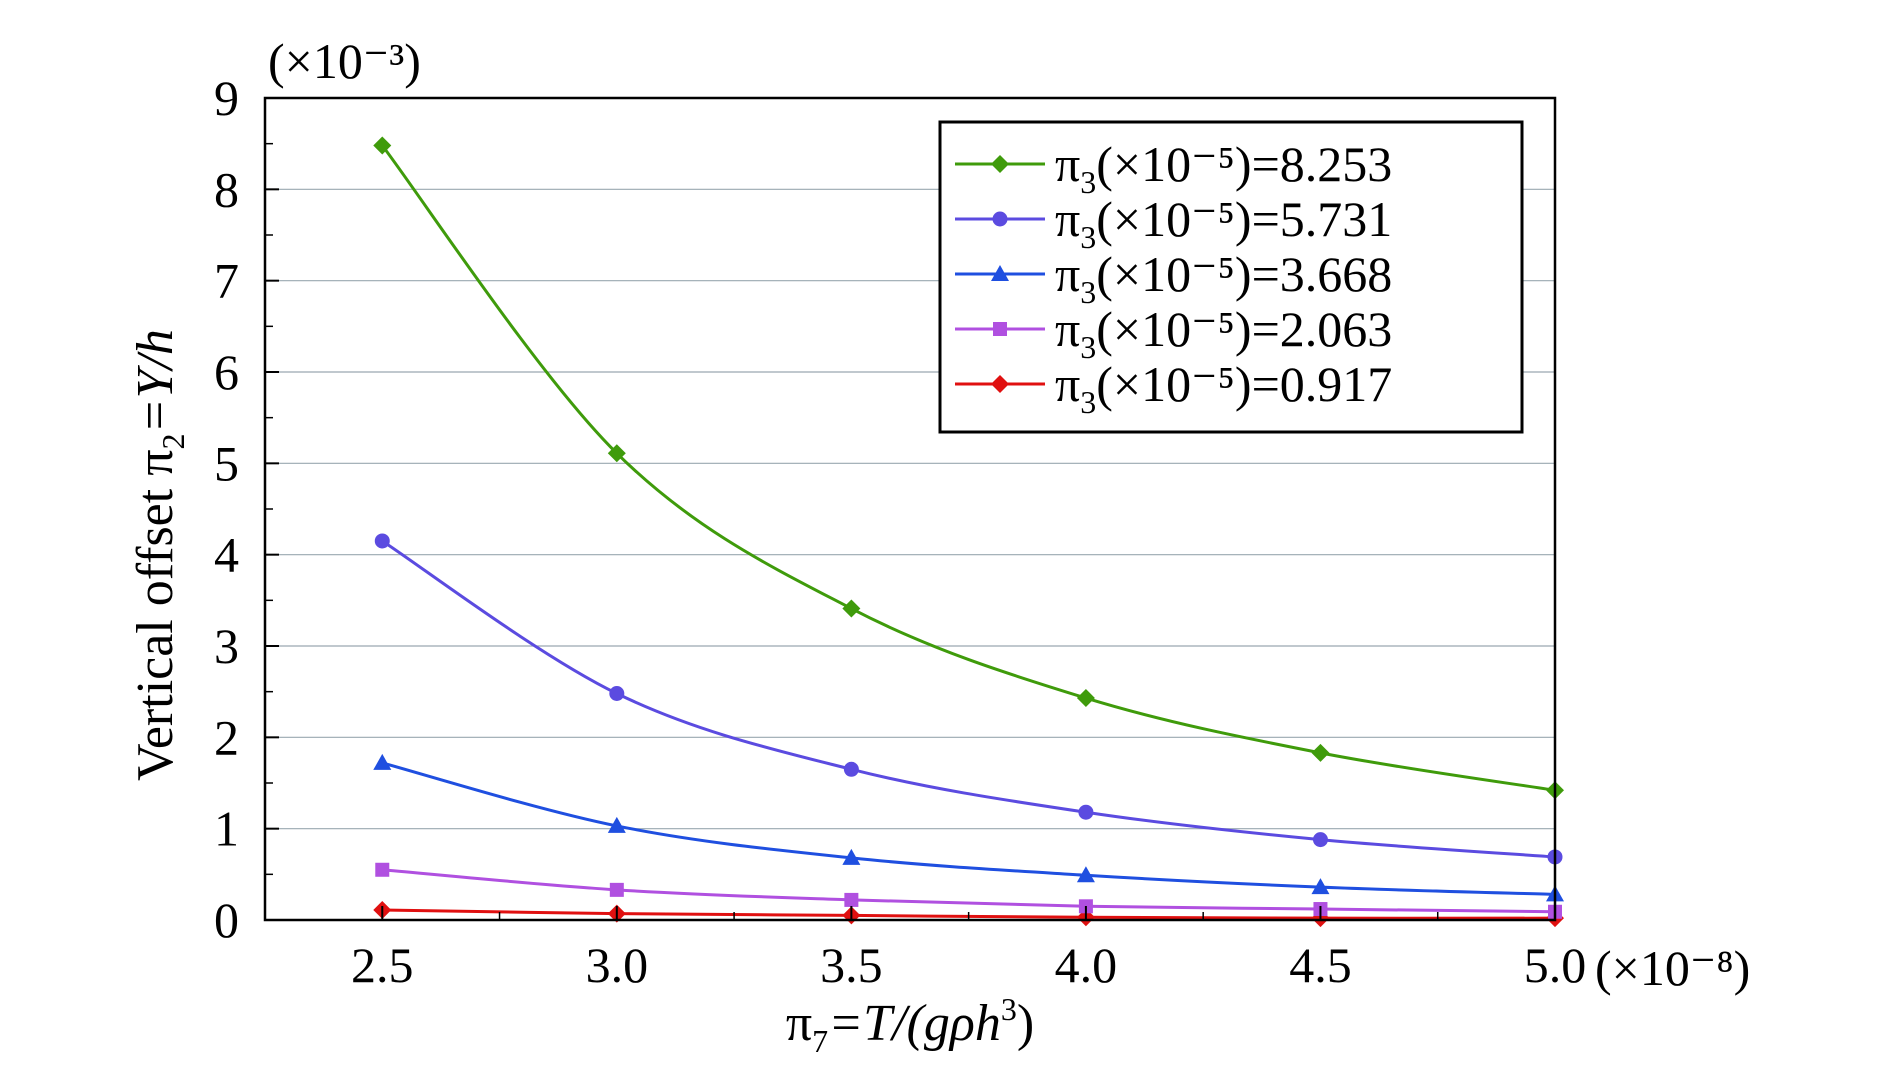 This screenshot has height=1076, width=1891. Describe the element at coordinates (1223, 168) in the screenshot. I see `legend-label: π3(×10⁻⁵)=8.253` at that location.